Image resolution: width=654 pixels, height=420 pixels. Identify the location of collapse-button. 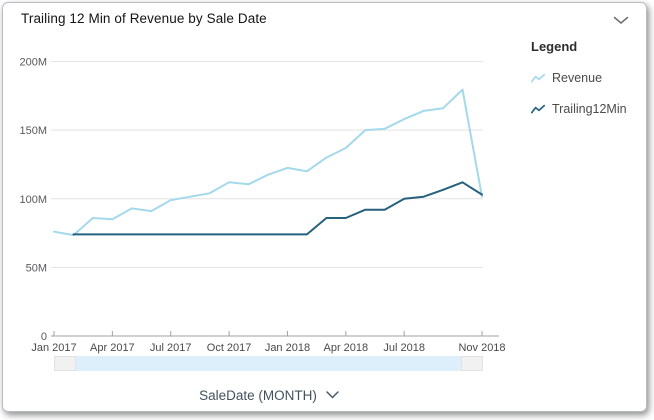
(621, 20).